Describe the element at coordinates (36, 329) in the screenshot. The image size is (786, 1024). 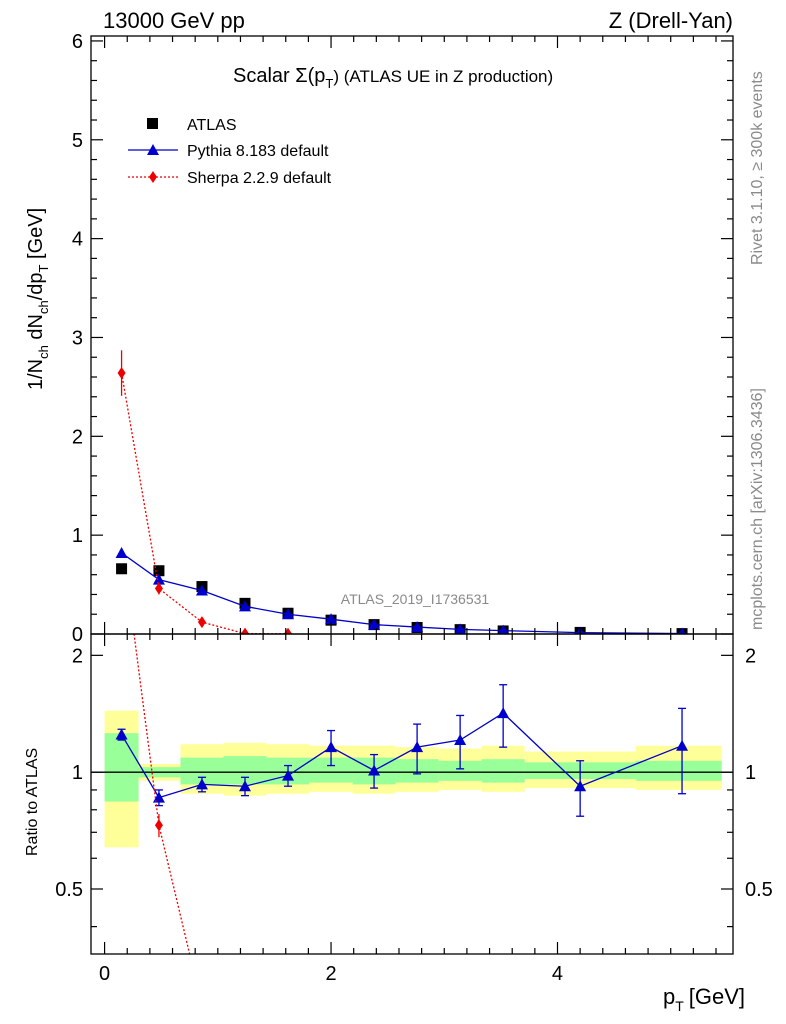
I see `ylabel-part-2: dN` at that location.